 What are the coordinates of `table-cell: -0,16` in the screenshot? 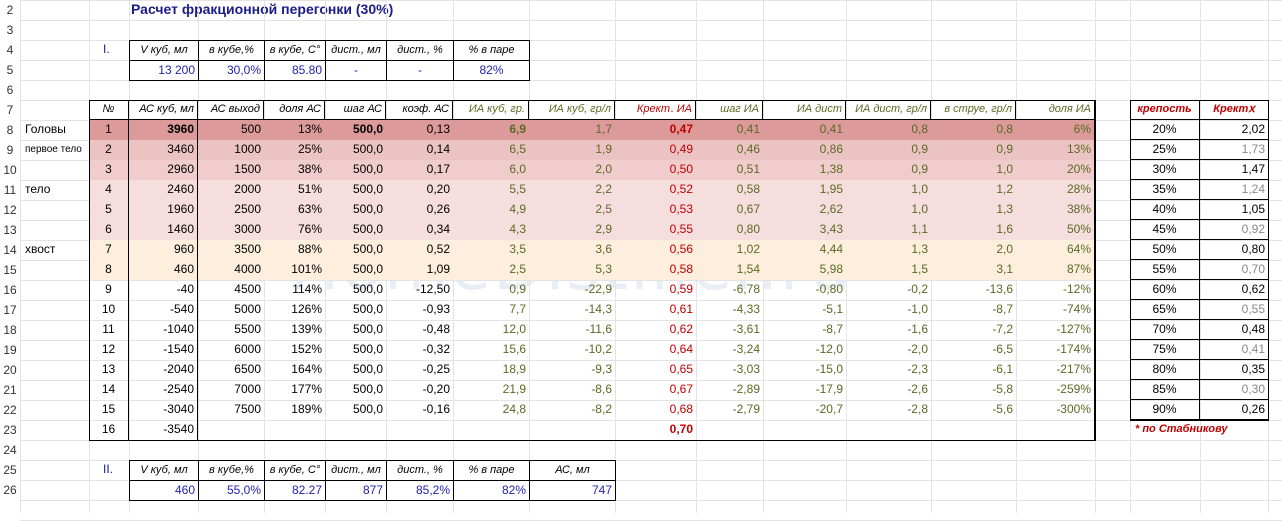 It's located at (436, 409).